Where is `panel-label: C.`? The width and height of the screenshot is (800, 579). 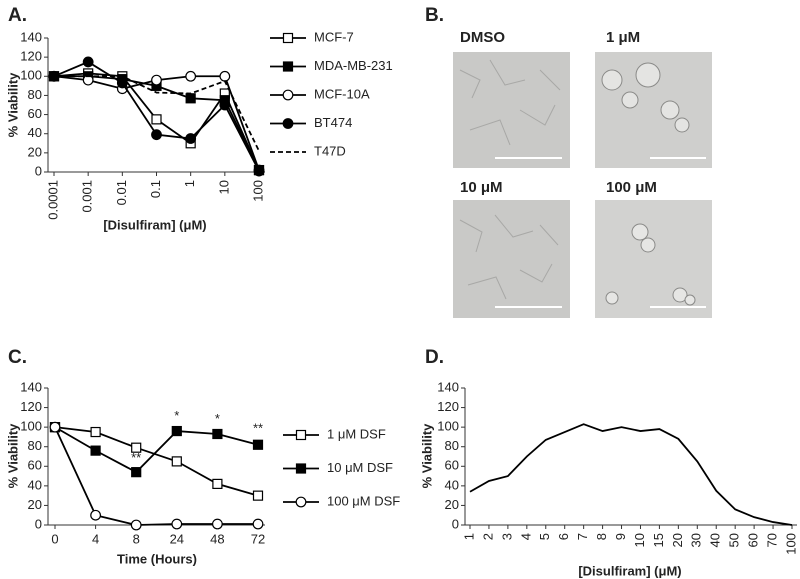 panel-label: C. is located at coordinates (17, 357).